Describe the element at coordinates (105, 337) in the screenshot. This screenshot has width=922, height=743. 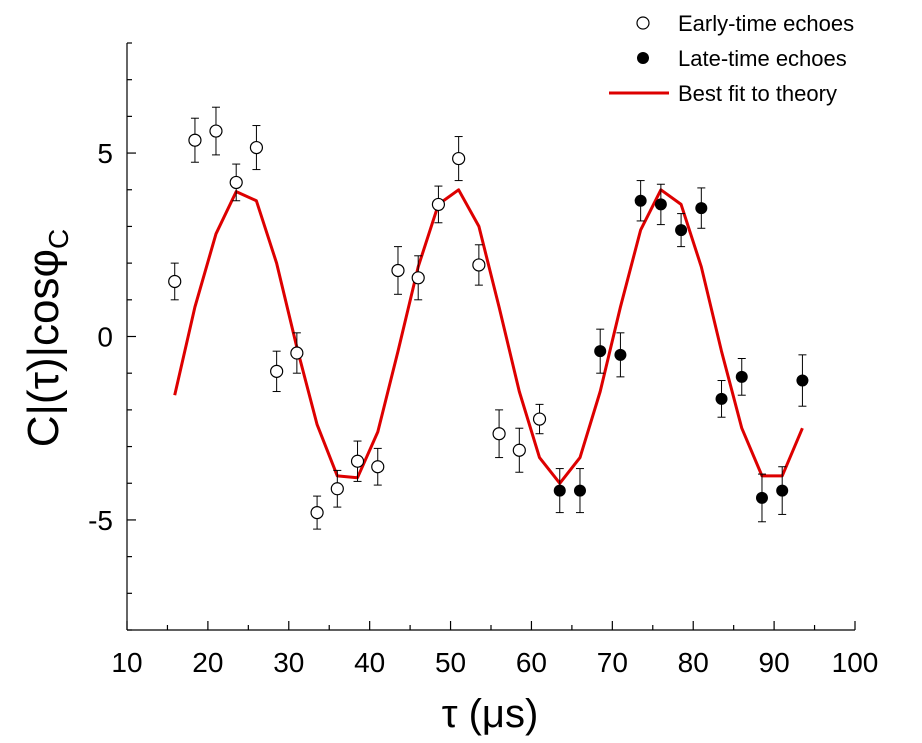
I see `y-tick-label: 0` at that location.